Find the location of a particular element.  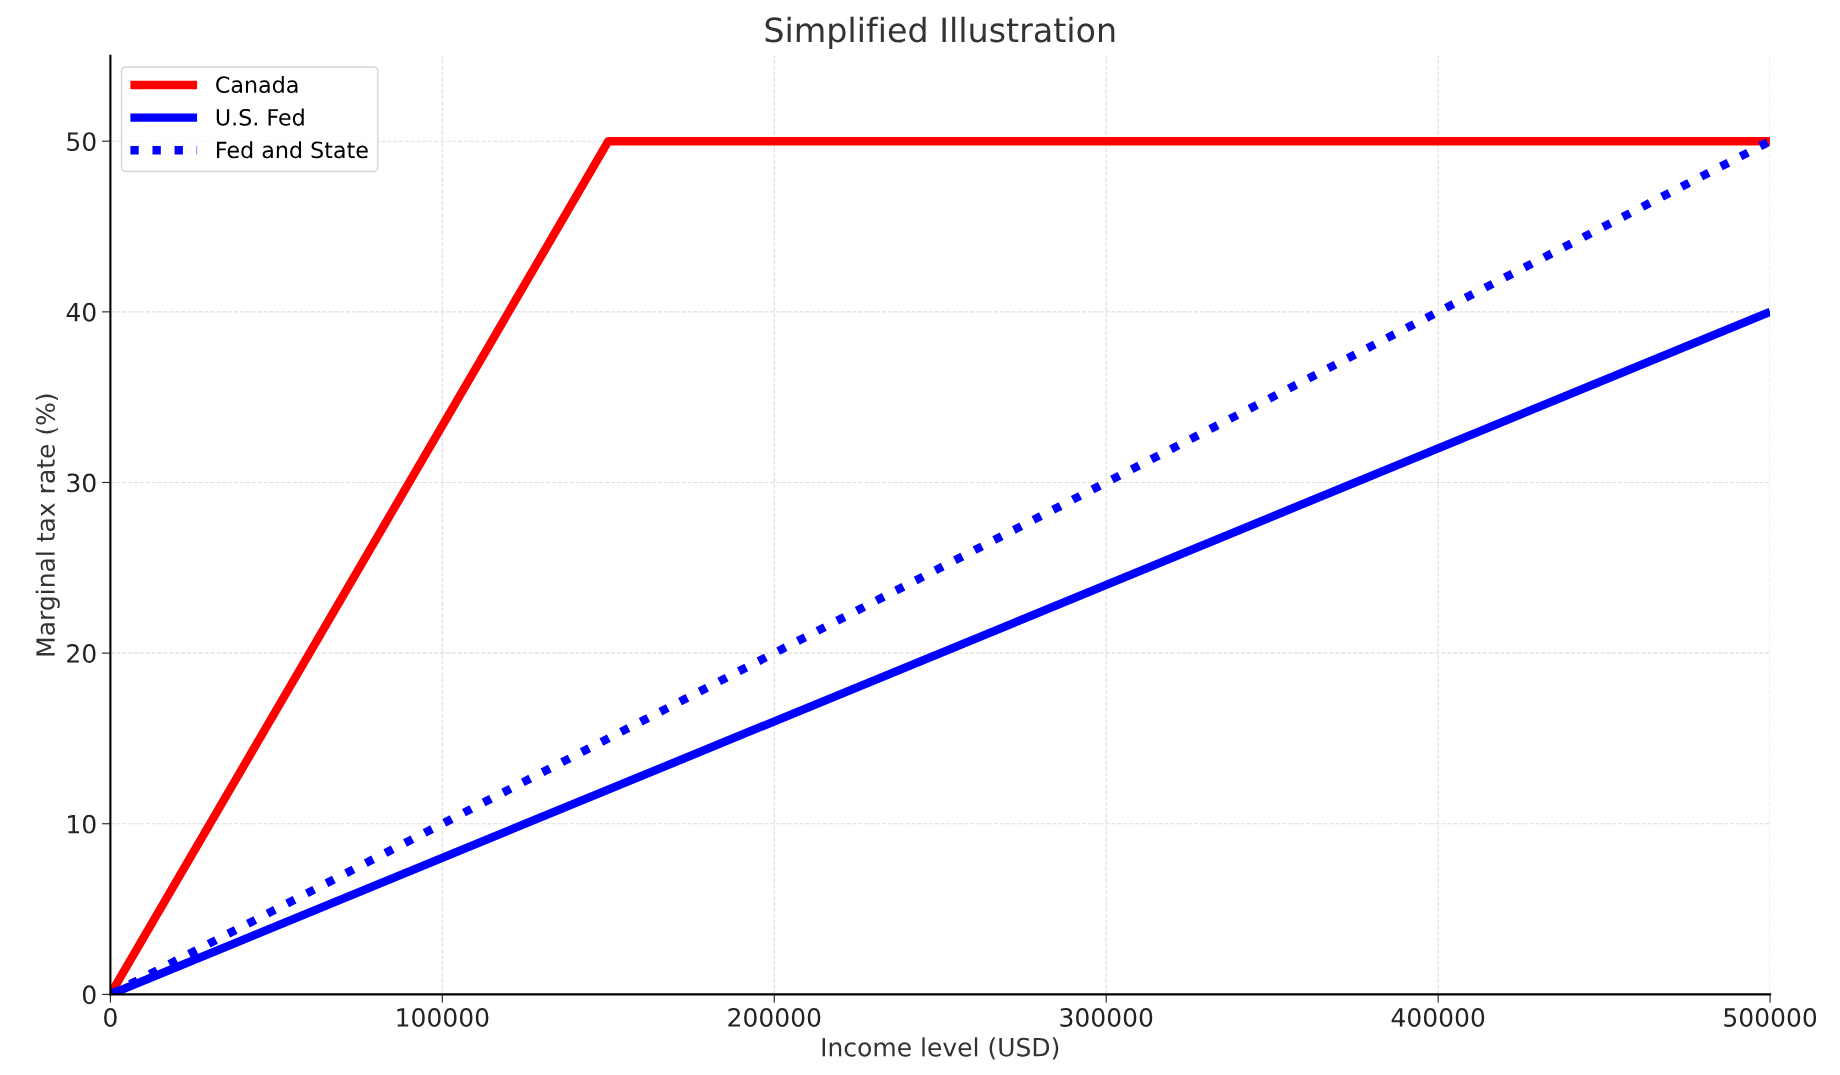

chart-title: Simplified Illustration is located at coordinates (940, 32).